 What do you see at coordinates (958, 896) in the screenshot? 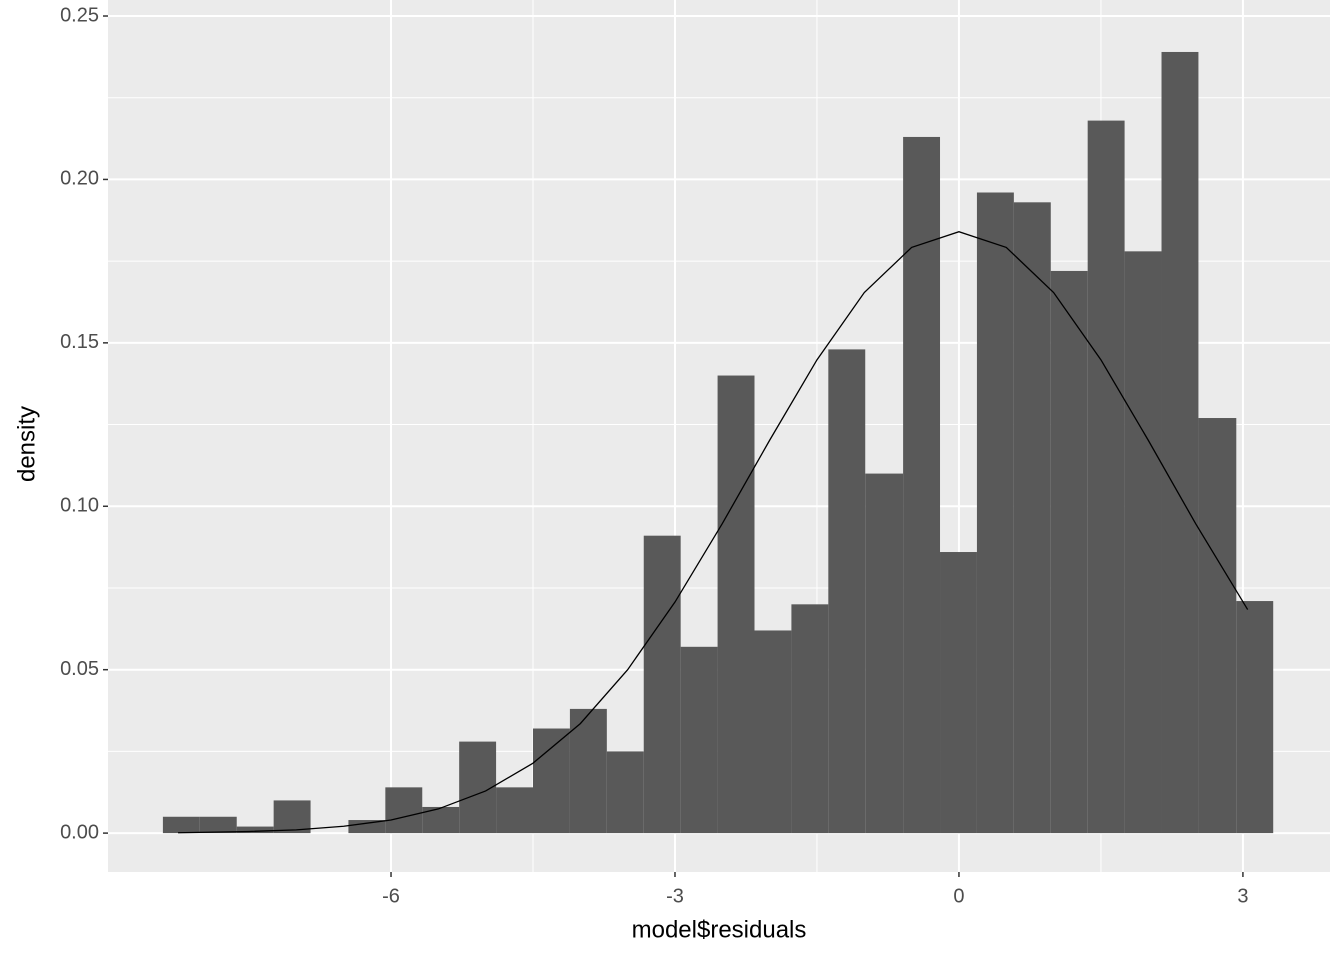
I see `x-tick-label: 0` at bounding box center [958, 896].